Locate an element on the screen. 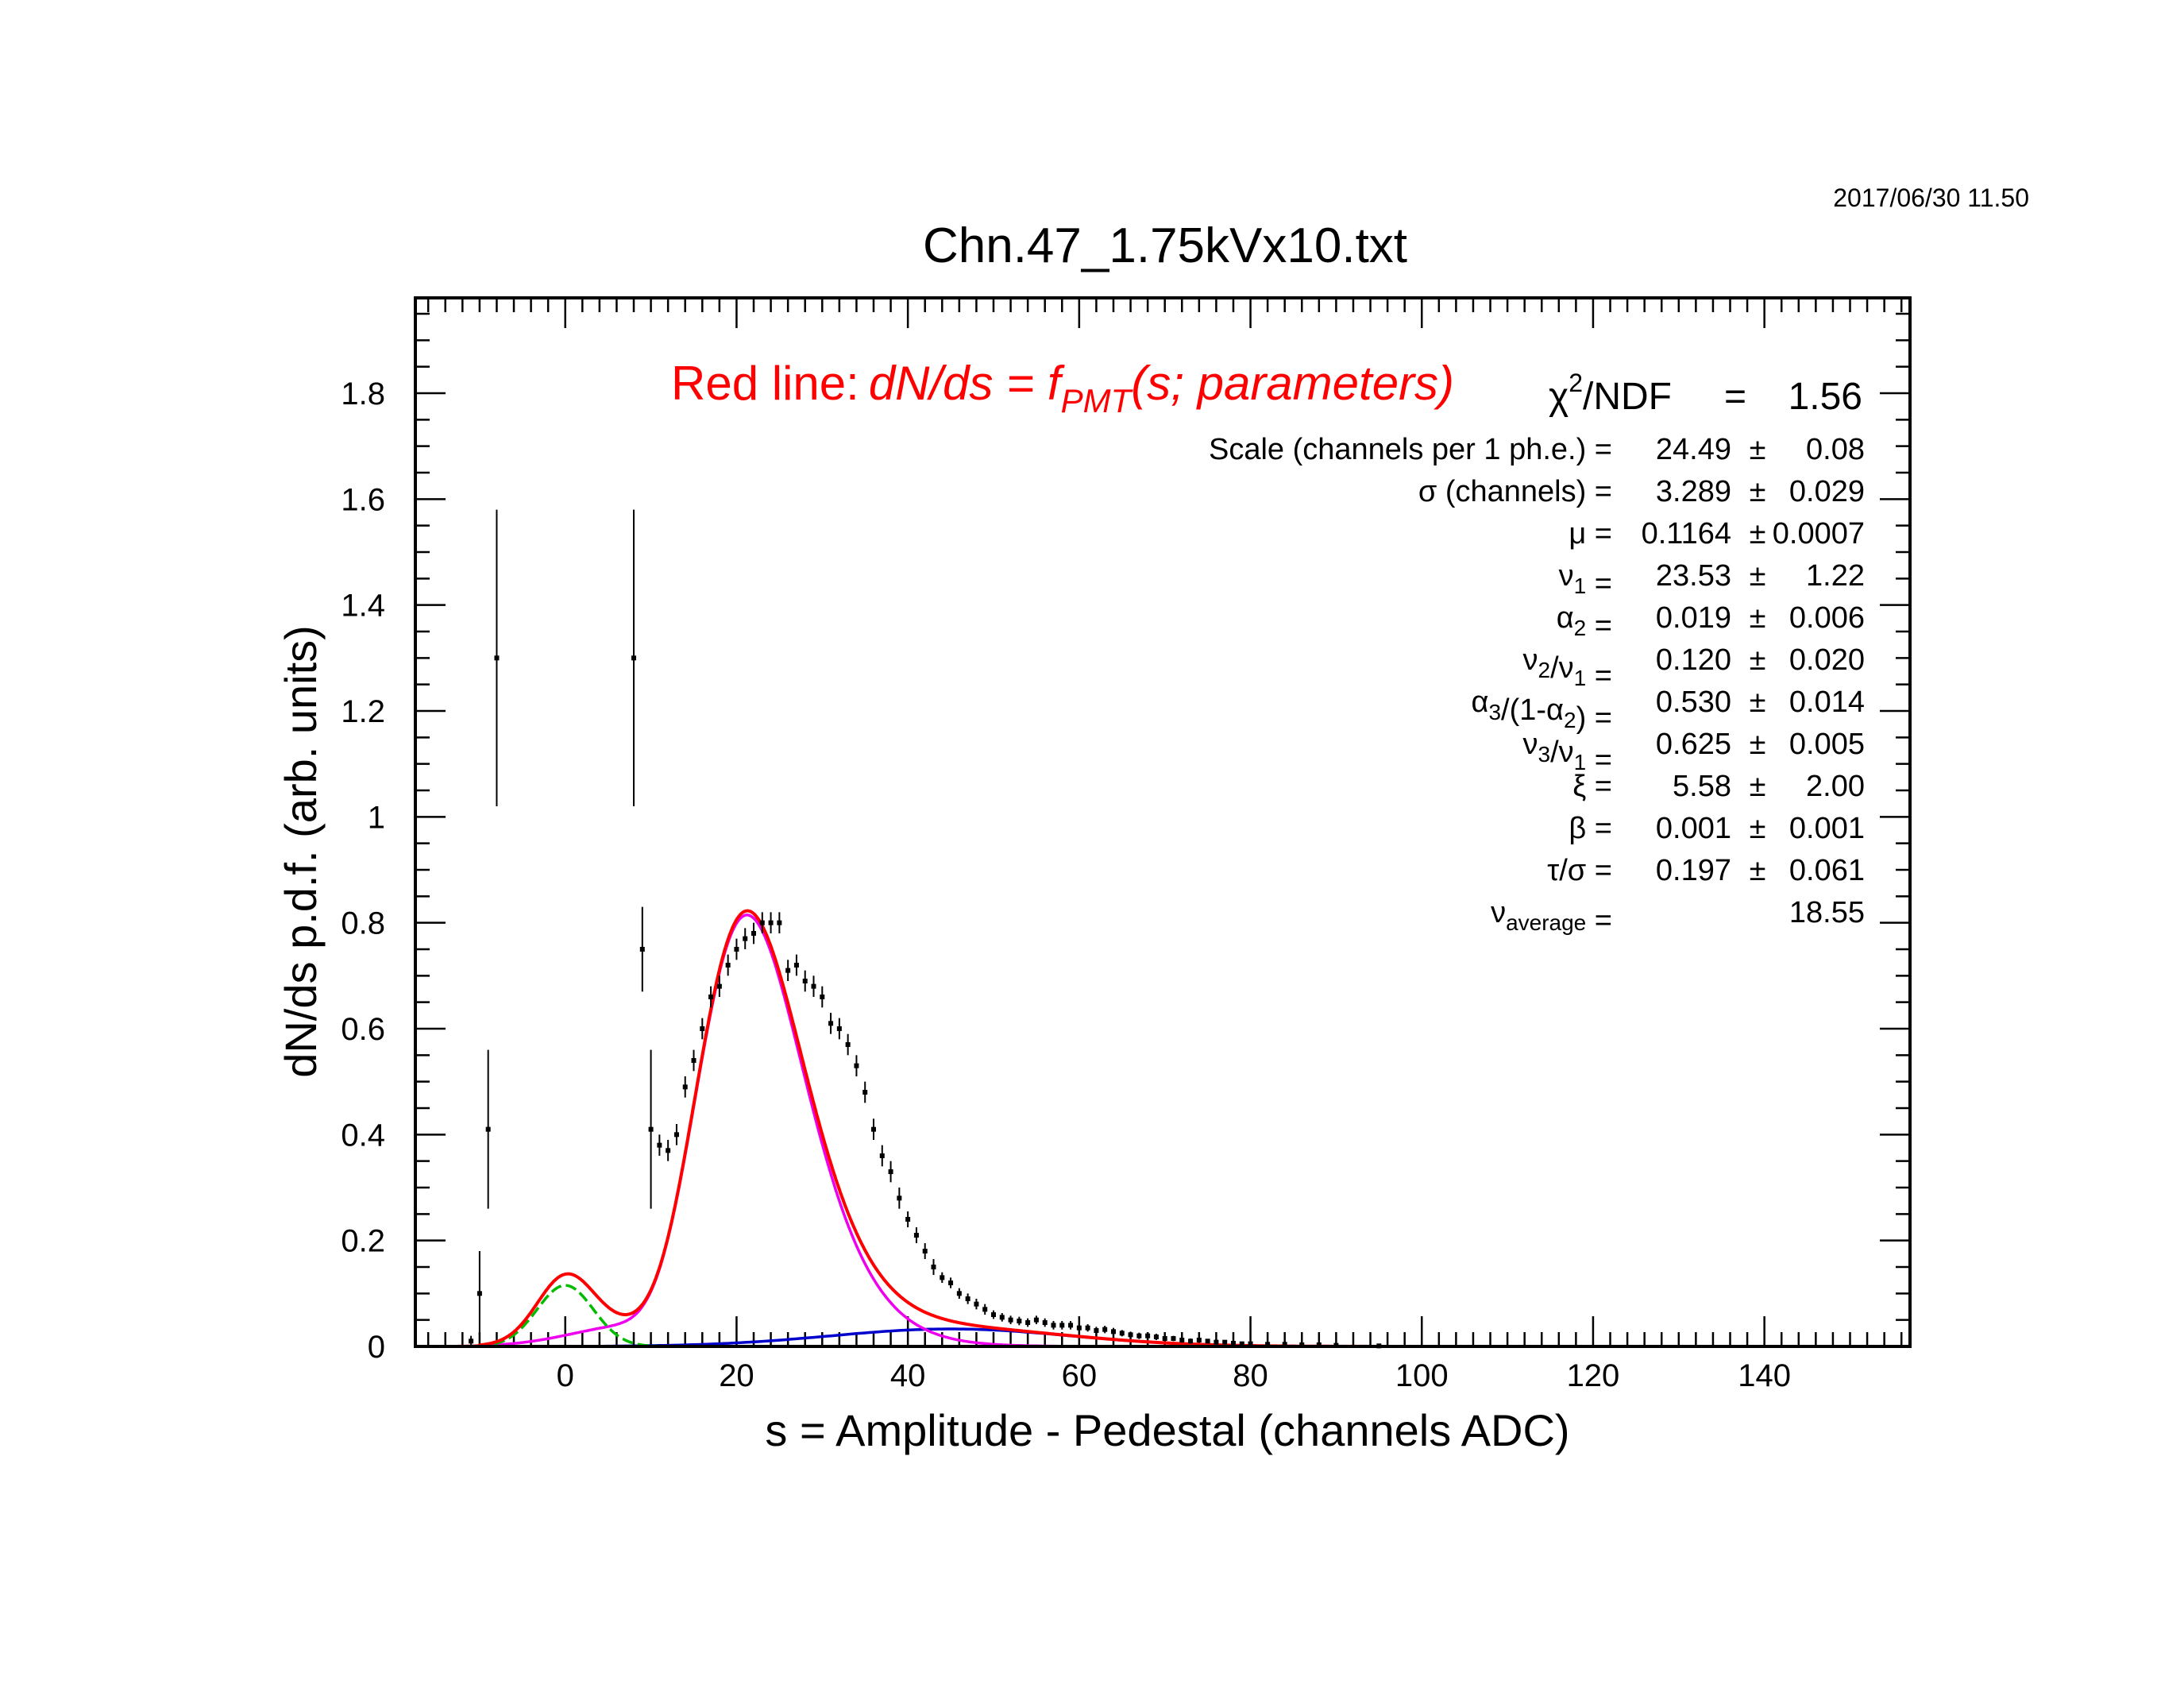 This screenshot has width=2184, height=1688. fit-param-value: 24.49 is located at coordinates (1693, 449).